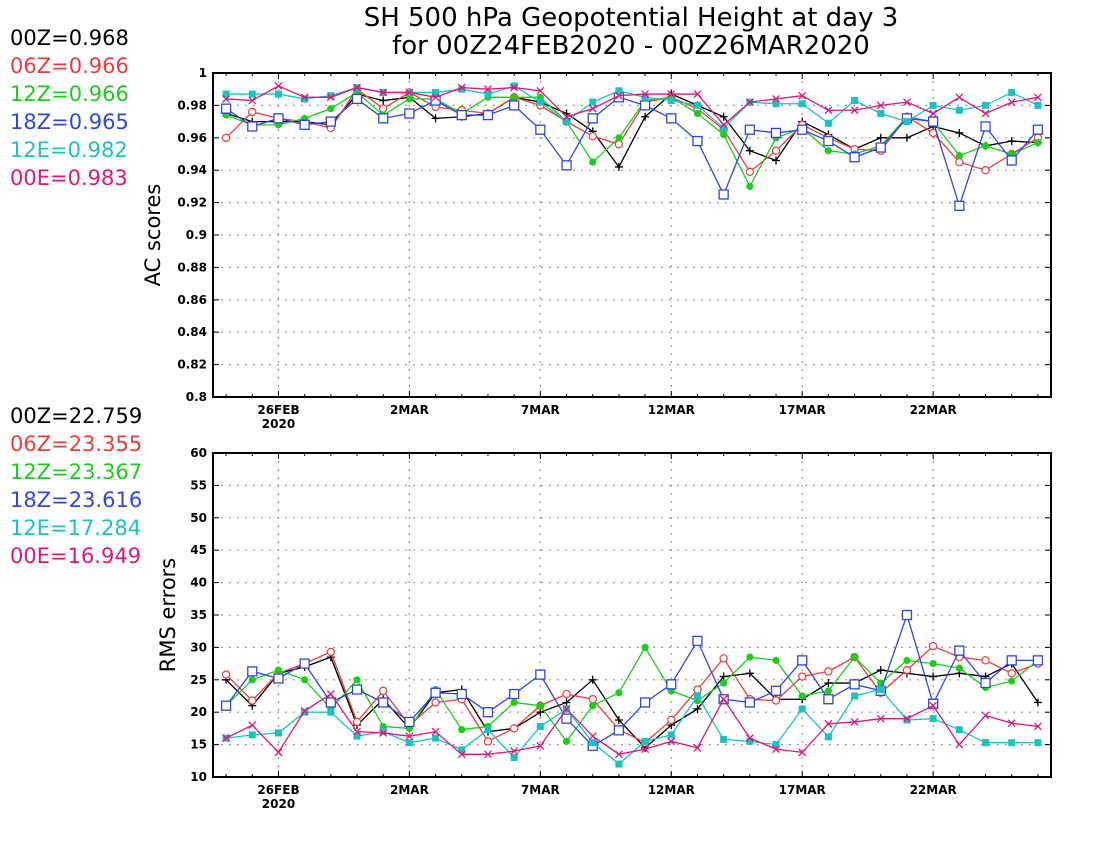 Image resolution: width=1100 pixels, height=850 pixels. Describe the element at coordinates (198, 647) in the screenshot. I see `rms-ytick-label: 30` at that location.